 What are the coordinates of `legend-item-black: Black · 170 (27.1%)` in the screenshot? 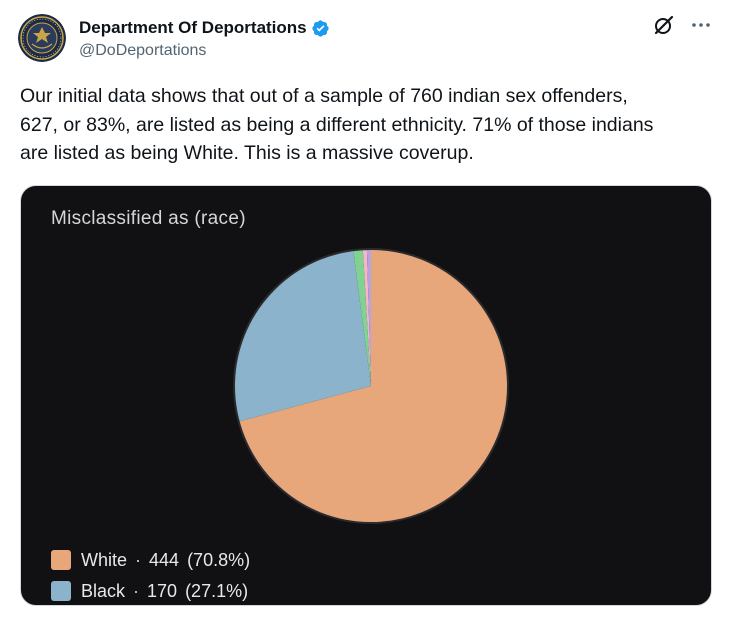 It's located at (150, 591).